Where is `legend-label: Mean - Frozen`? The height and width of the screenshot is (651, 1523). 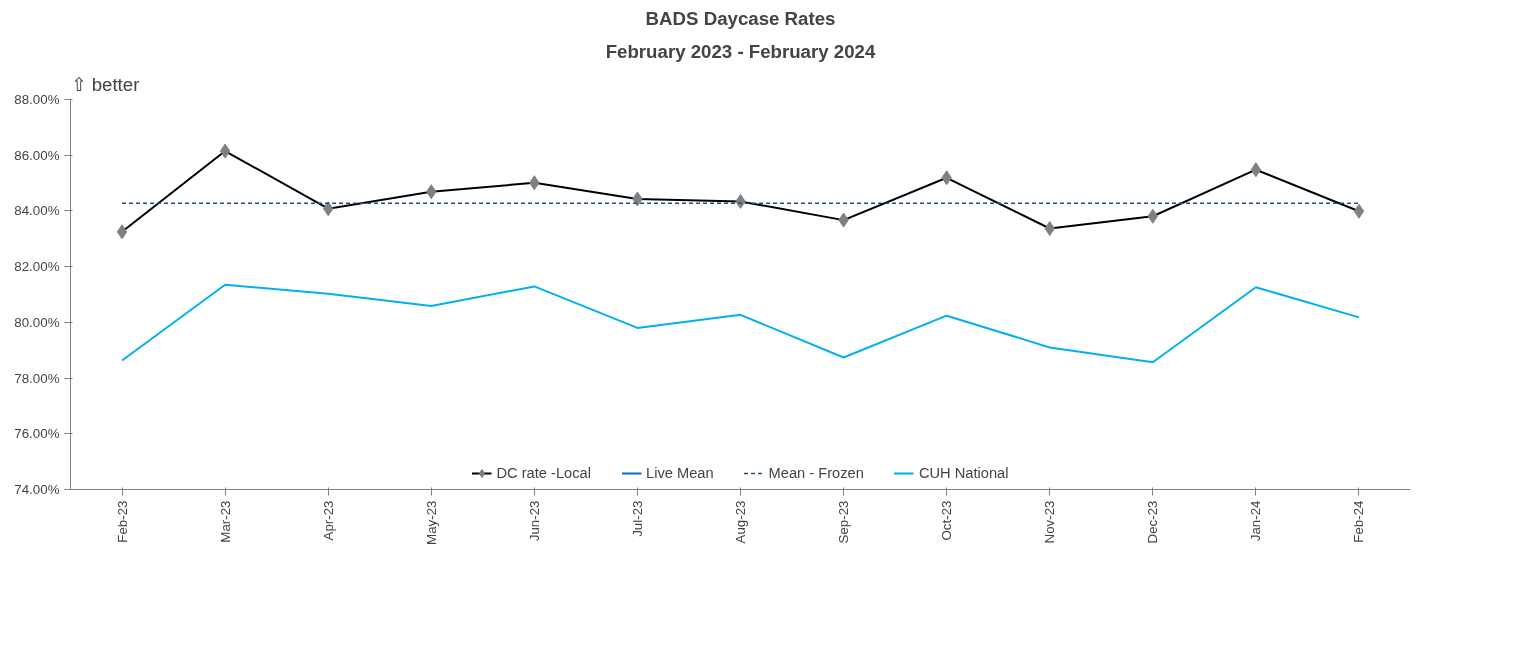 legend-label: Mean - Frozen is located at coordinates (816, 473).